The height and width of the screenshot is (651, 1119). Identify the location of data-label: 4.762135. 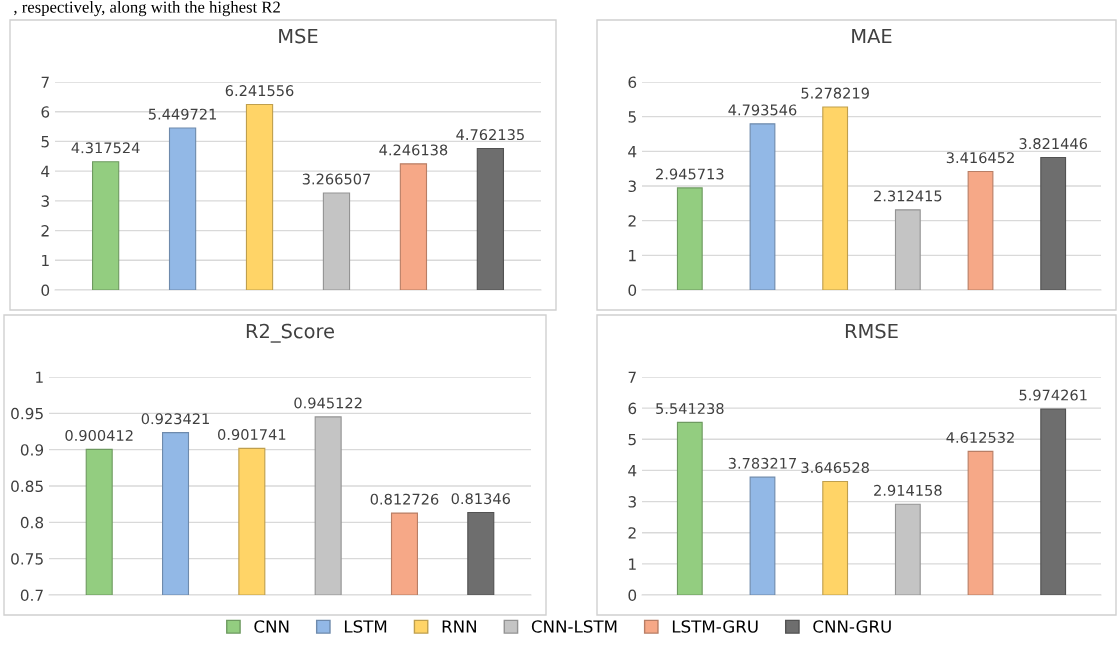
(490, 135).